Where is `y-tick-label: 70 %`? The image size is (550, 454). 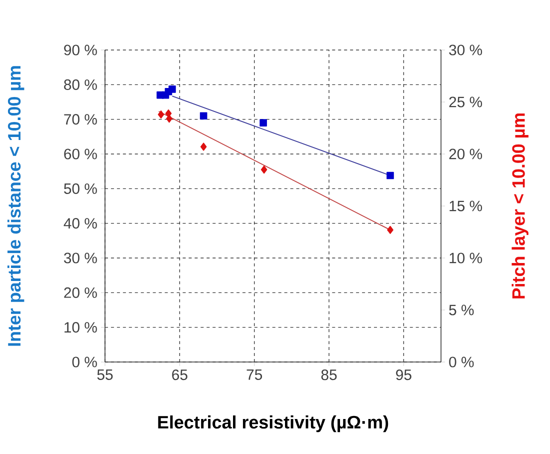
y-tick-label: 70 % is located at coordinates (80, 119).